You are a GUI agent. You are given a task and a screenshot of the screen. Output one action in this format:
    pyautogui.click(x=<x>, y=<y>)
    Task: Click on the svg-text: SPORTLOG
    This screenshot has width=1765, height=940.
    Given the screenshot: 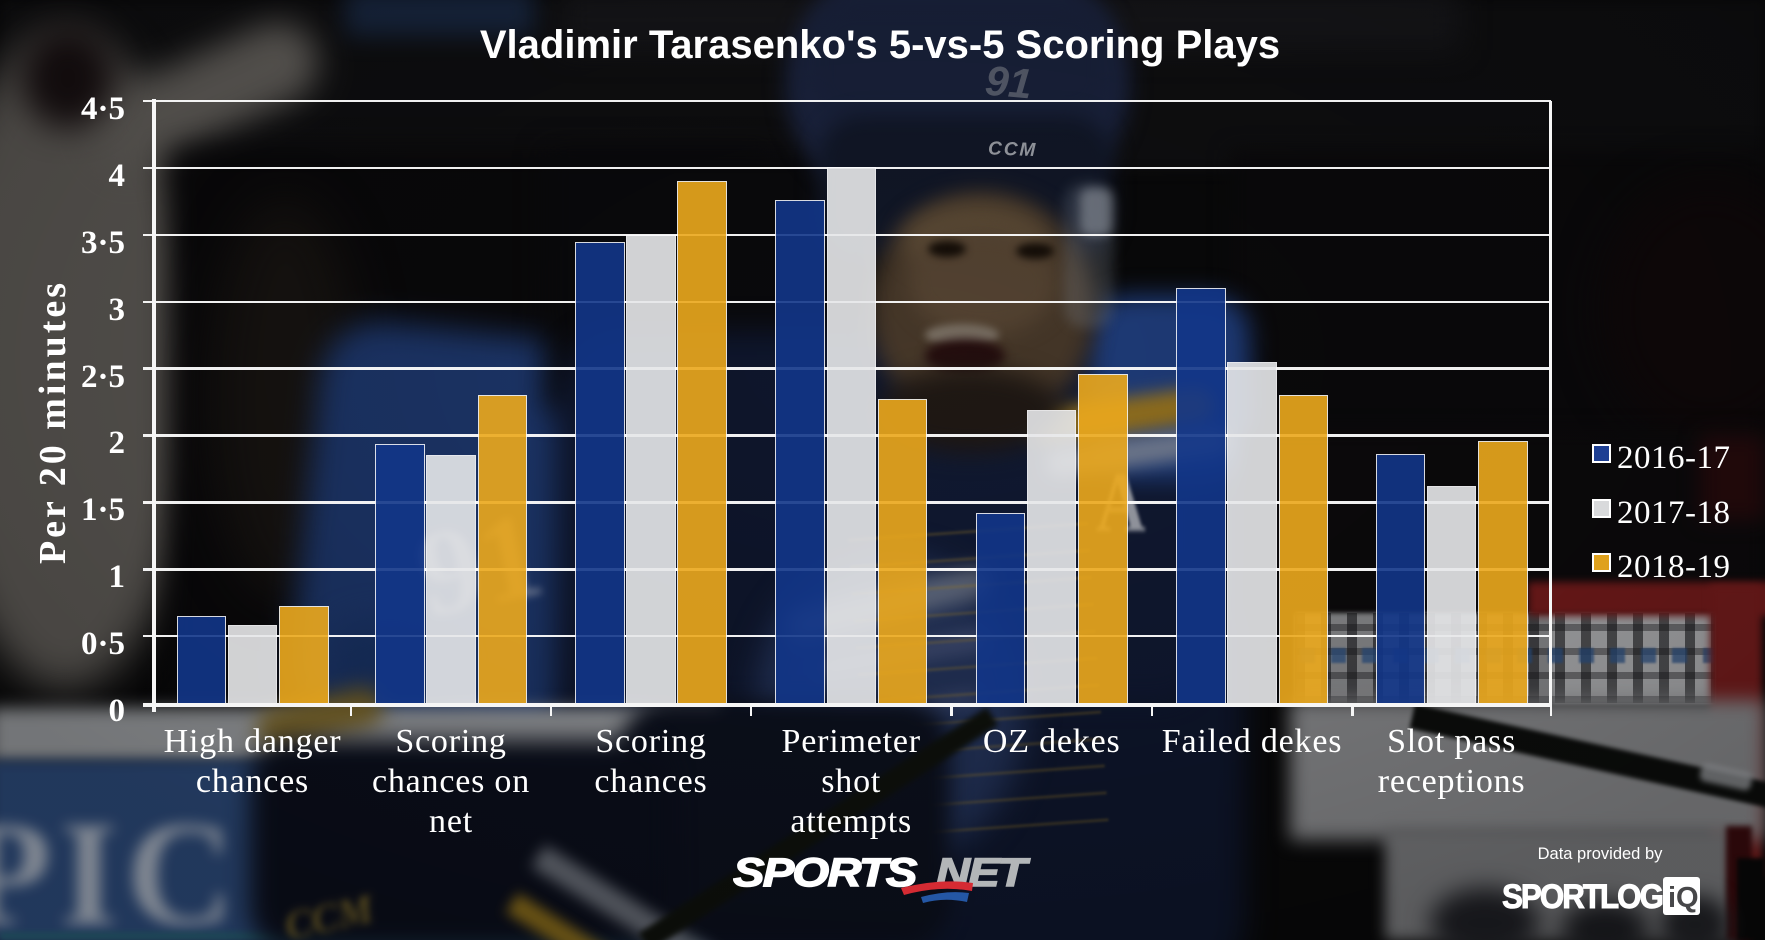 What is the action you would take?
    pyautogui.click(x=1582, y=896)
    